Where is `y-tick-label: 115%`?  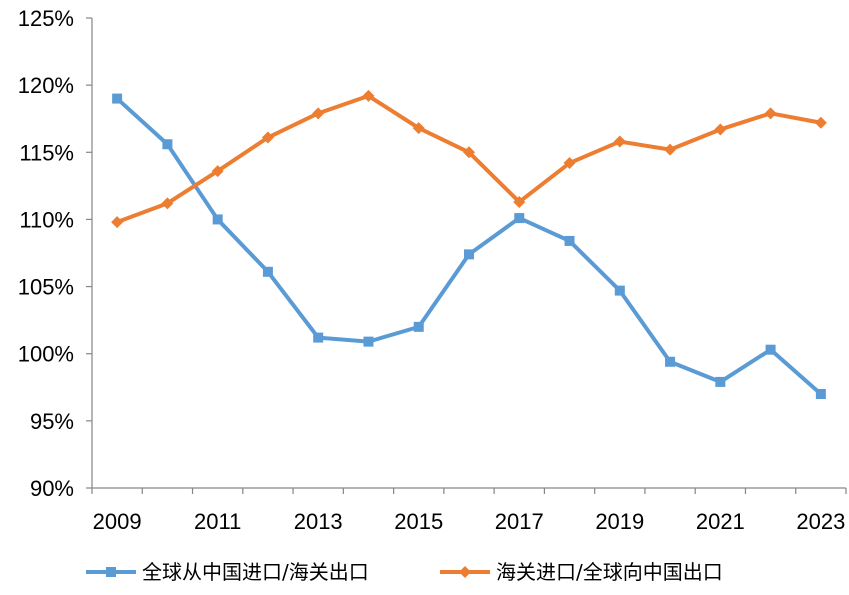 y-tick-label: 115% is located at coordinates (46, 152).